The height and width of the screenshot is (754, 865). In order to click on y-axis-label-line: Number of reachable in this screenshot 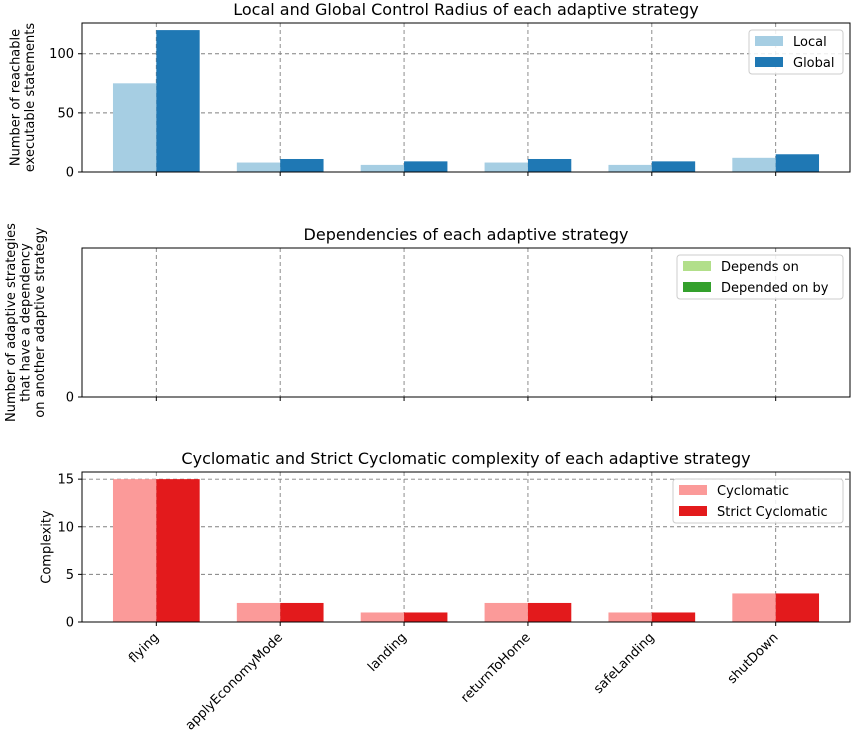, I will do `click(15, 97)`.